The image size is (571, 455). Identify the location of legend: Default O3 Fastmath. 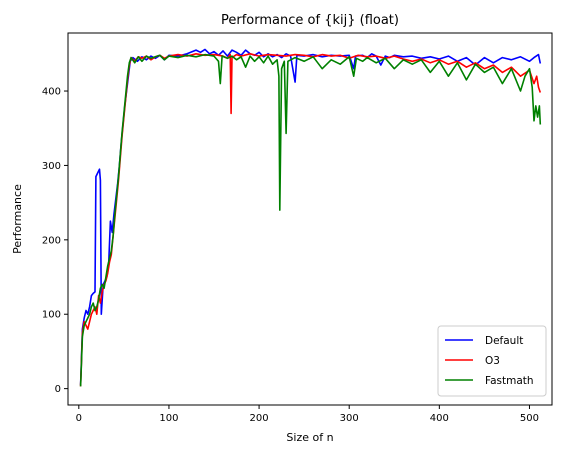
(492, 361).